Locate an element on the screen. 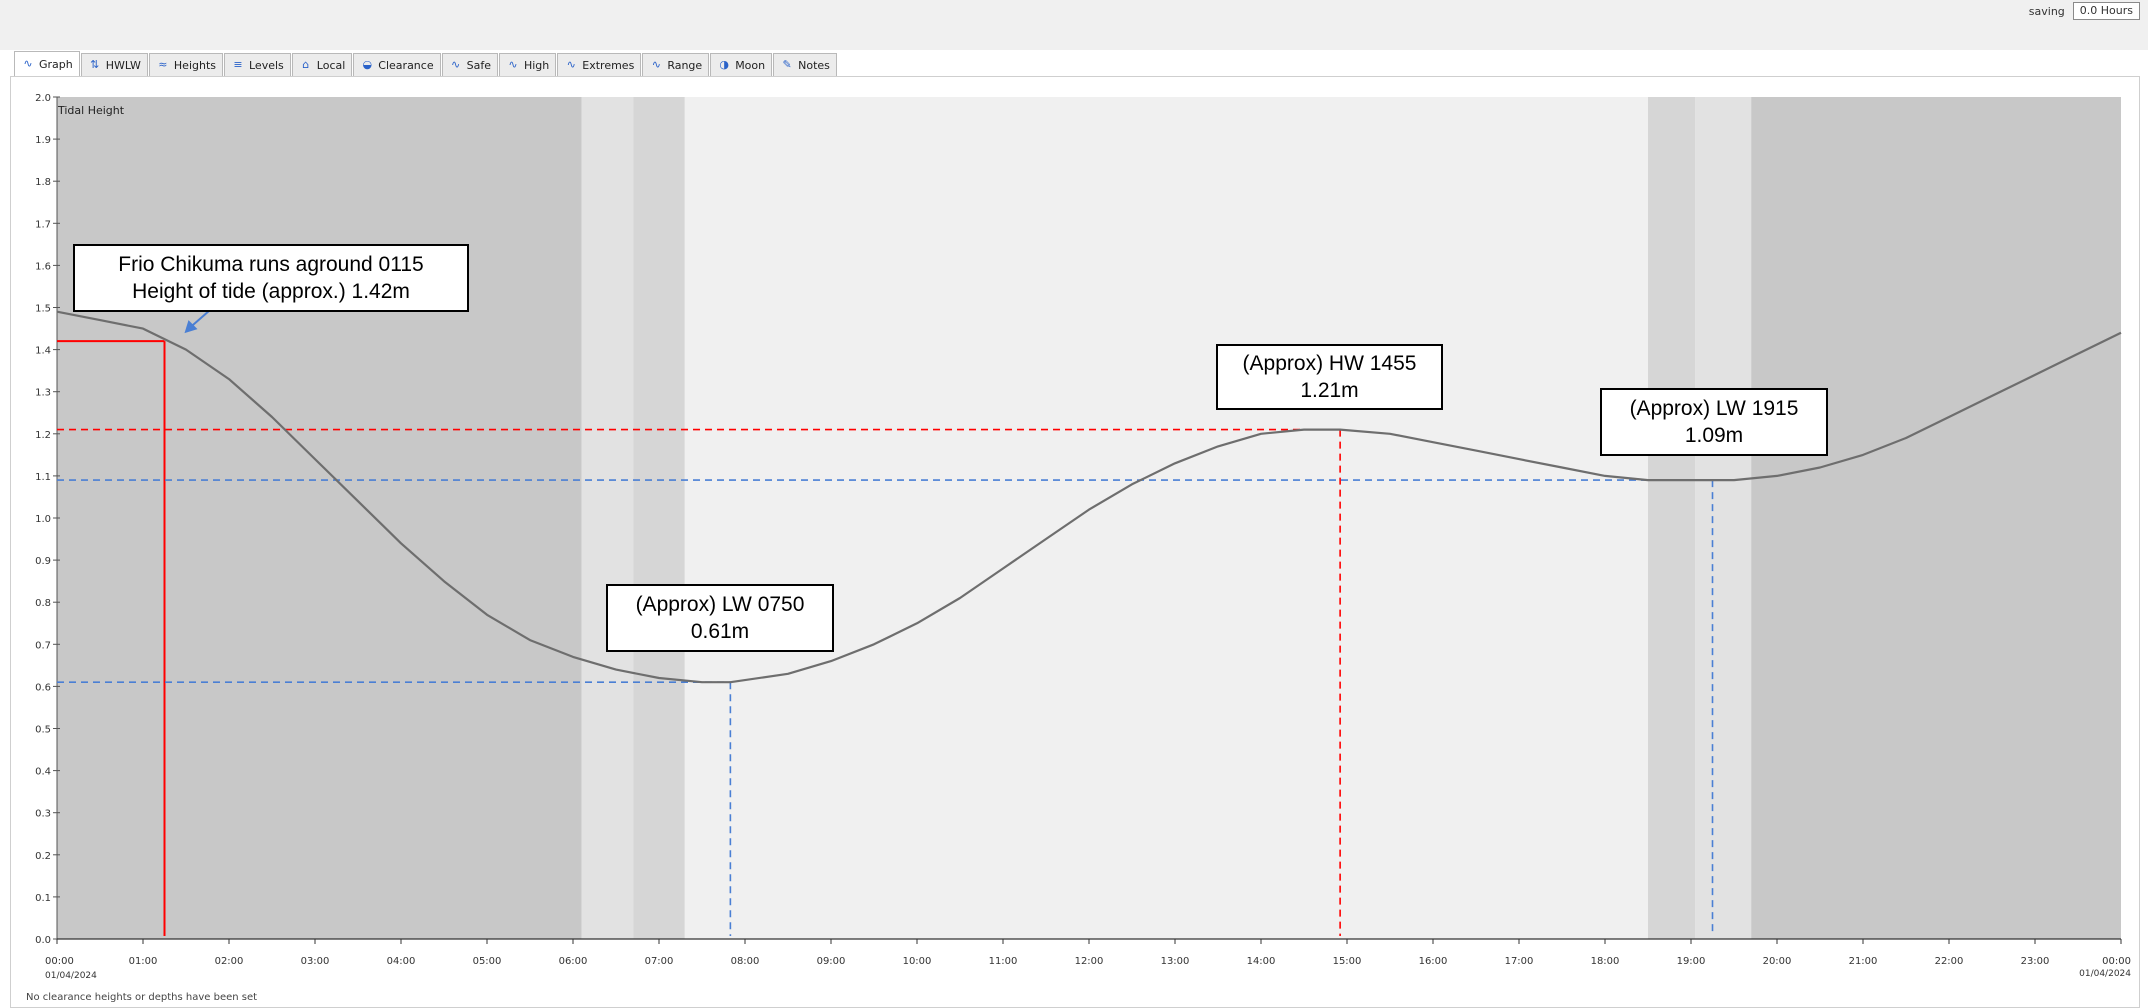  y-tick-label: 0.7 is located at coordinates (43, 645).